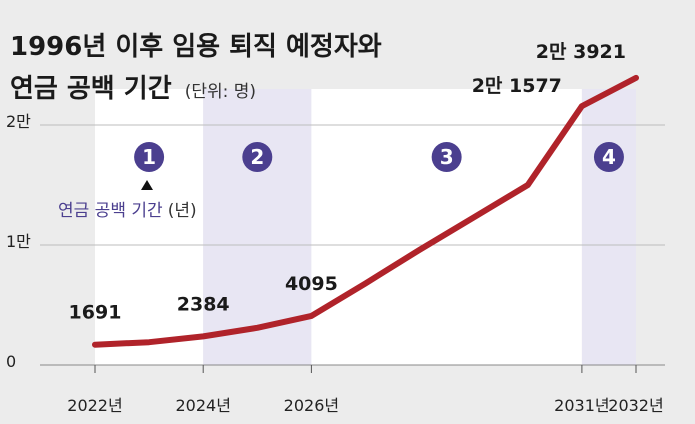  Describe the element at coordinates (581, 405) in the screenshot. I see `x-tick-label: 2031년` at that location.